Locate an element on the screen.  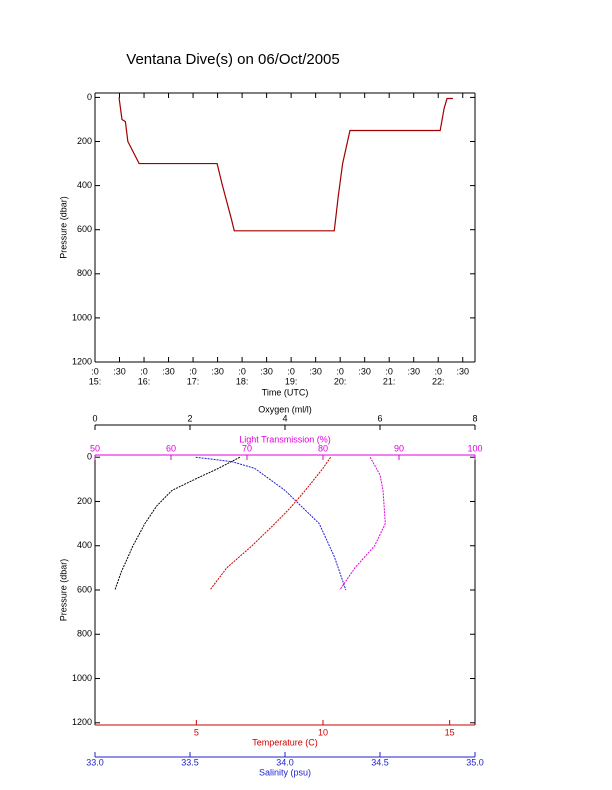
x-tick-label: 8 is located at coordinates (474, 418).